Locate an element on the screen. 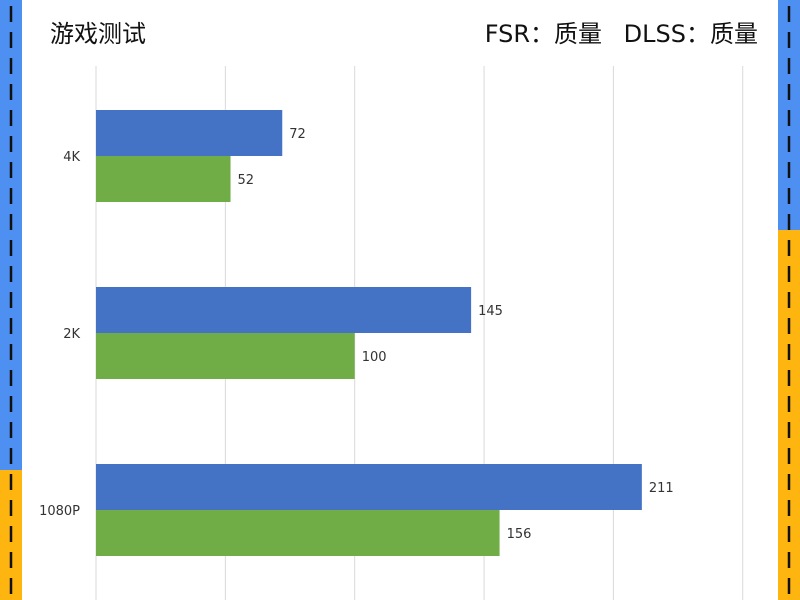  category-label: 2K is located at coordinates (71, 334).